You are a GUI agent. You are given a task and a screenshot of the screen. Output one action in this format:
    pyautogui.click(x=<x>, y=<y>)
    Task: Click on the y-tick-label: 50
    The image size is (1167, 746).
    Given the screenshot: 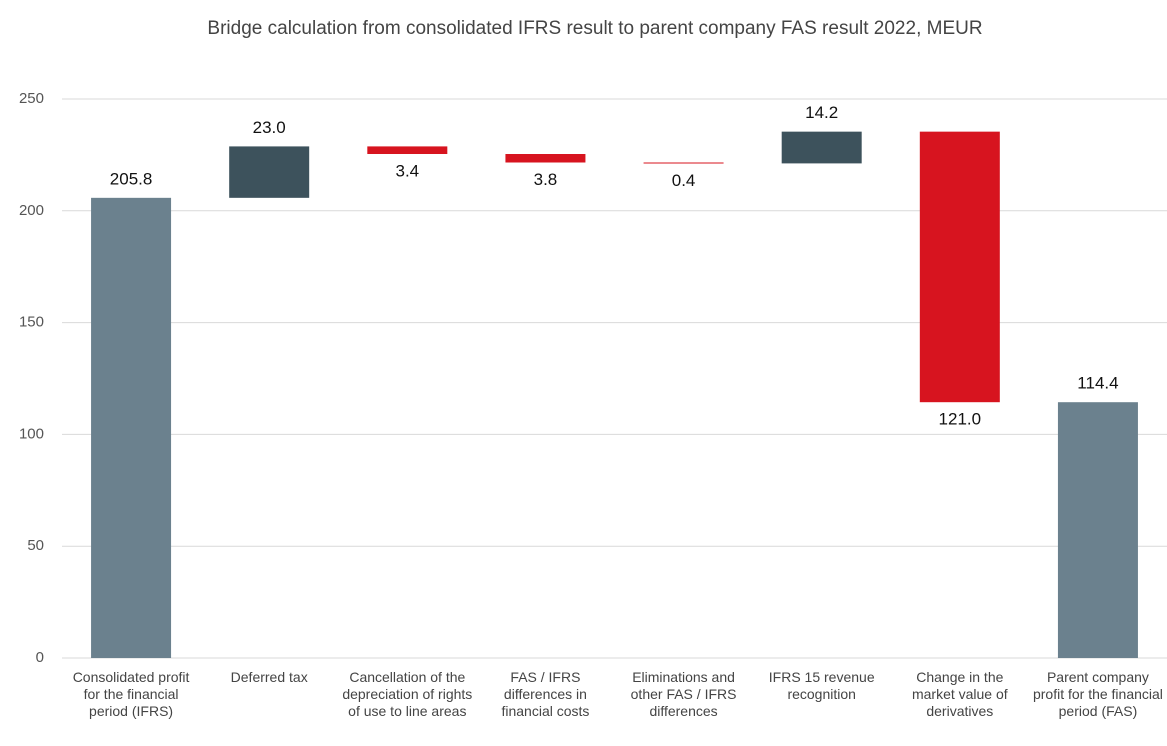 What is the action you would take?
    pyautogui.click(x=35, y=545)
    